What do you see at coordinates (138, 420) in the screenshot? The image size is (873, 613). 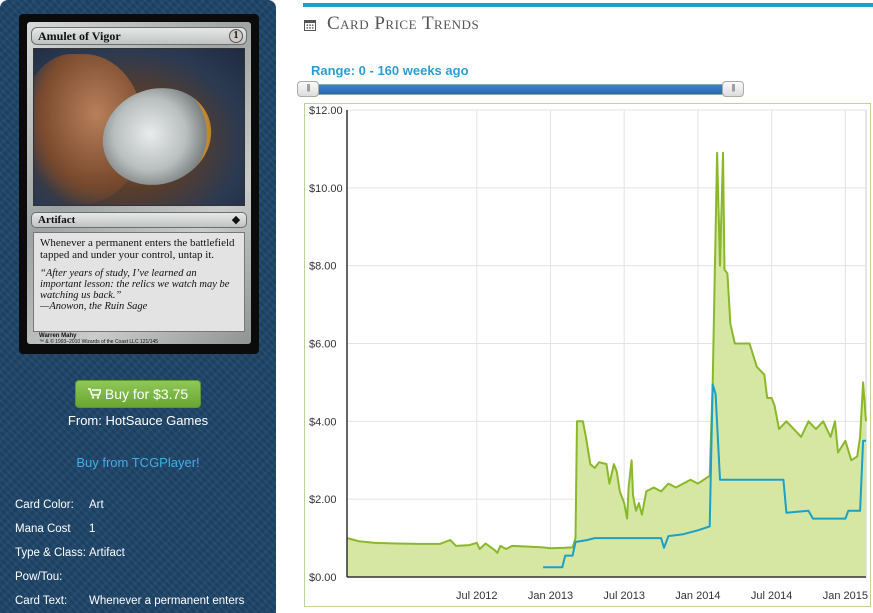 I see `vendor-text: From: HotSauce Games` at bounding box center [138, 420].